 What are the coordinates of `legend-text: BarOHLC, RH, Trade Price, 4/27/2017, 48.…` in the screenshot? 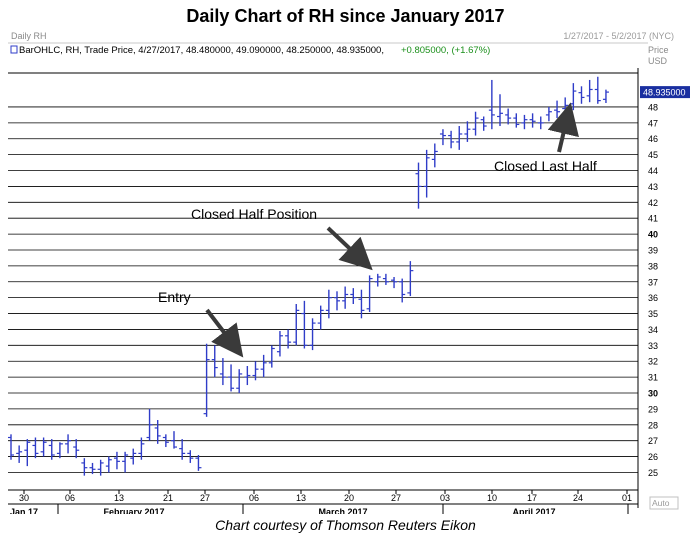 It's located at (201, 50).